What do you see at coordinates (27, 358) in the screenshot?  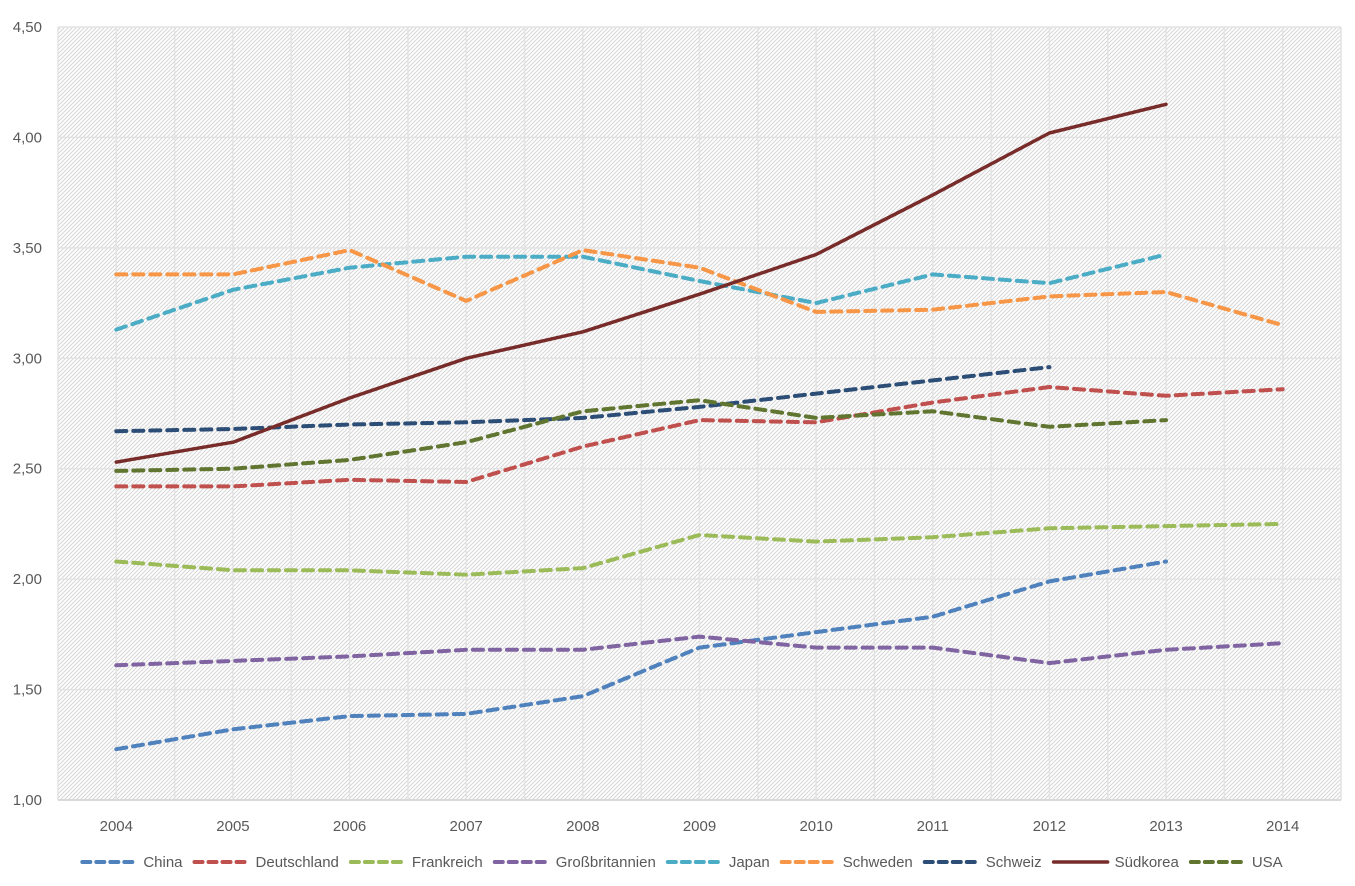 I see `y-tick-label: 3,00` at bounding box center [27, 358].